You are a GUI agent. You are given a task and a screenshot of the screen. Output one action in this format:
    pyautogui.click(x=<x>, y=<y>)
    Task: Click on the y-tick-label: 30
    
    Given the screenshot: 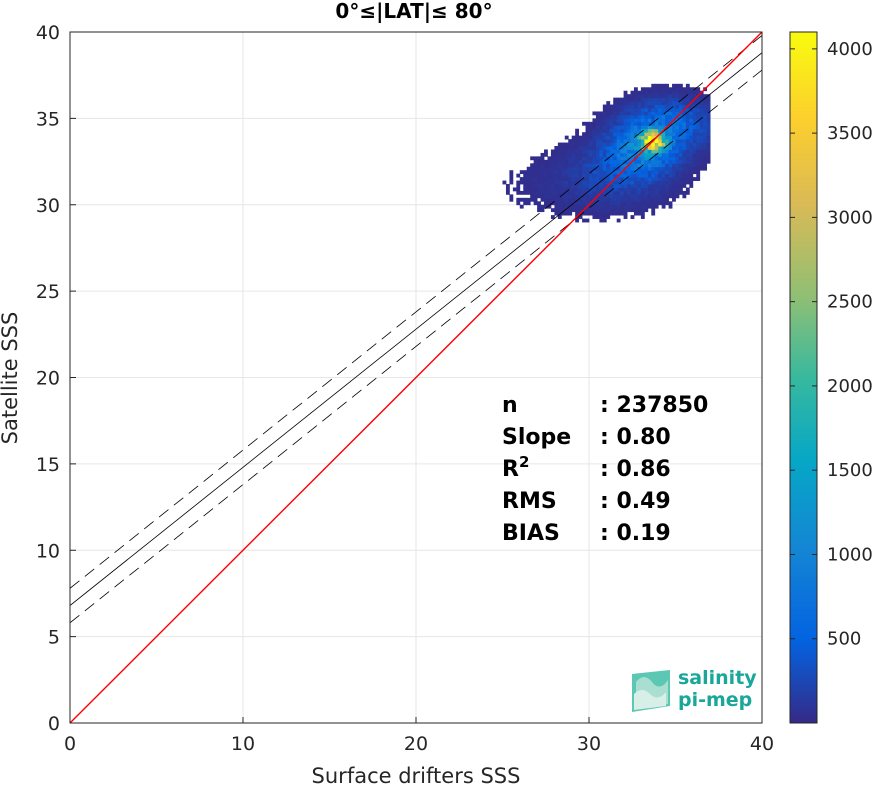 What is the action you would take?
    pyautogui.click(x=48, y=206)
    